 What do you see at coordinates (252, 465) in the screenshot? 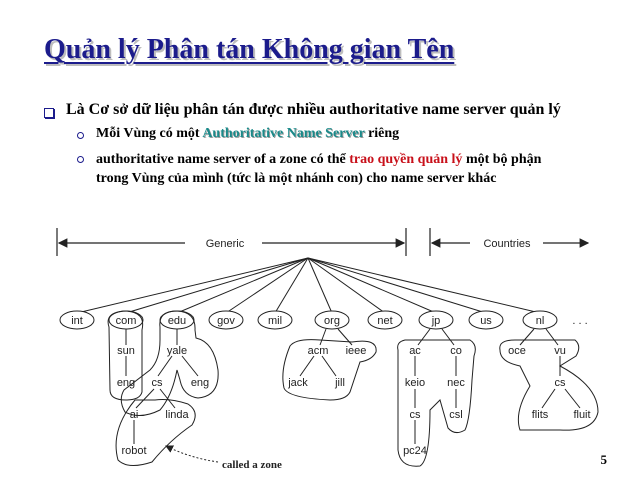
I see `zone-caption: called a zone` at bounding box center [252, 465].